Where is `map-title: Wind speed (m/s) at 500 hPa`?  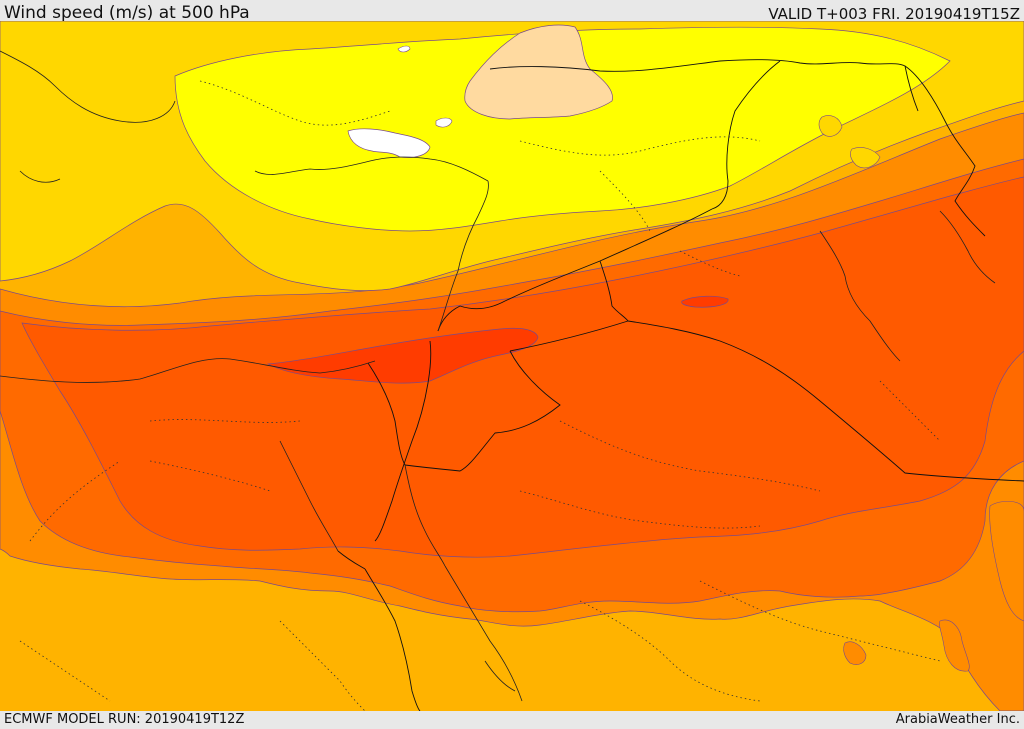
map-title: Wind speed (m/s) at 500 hPa is located at coordinates (127, 13).